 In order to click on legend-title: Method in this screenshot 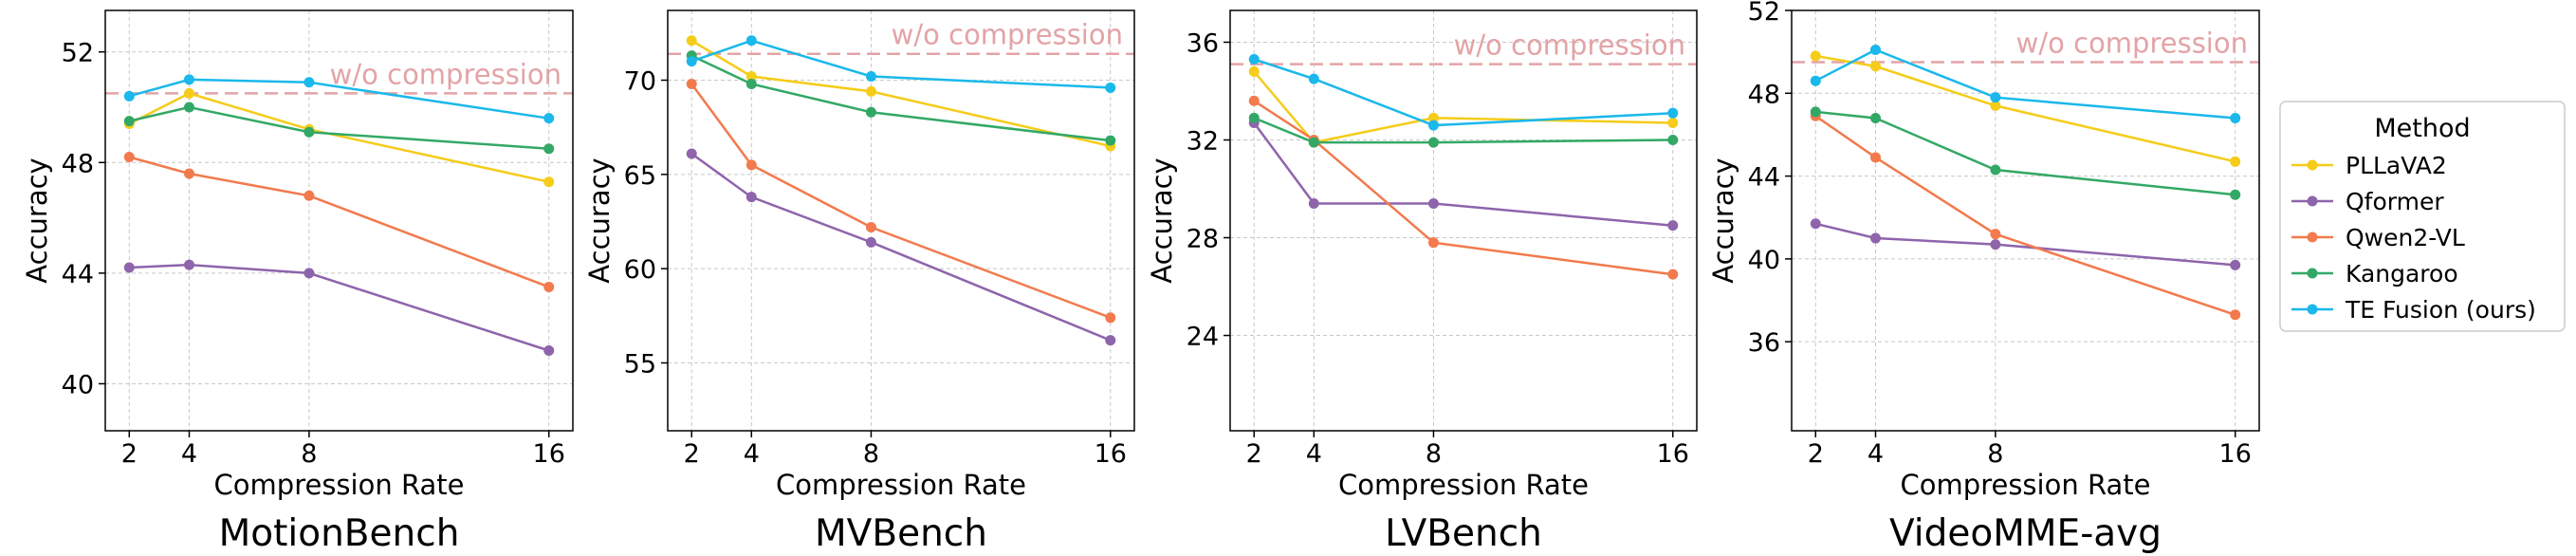, I will do `click(2422, 128)`.